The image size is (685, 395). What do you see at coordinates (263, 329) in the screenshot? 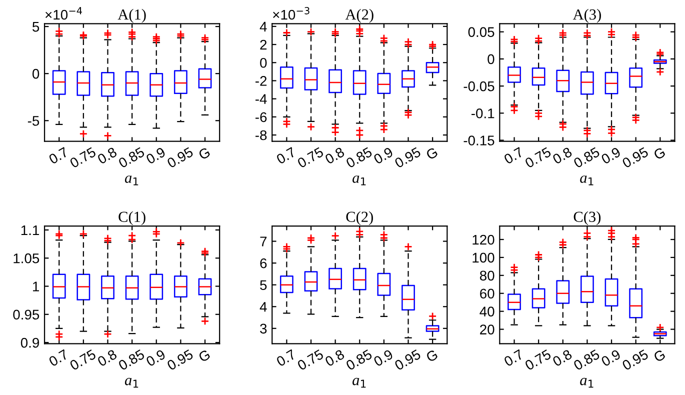
I see `y-tick-label: 3` at bounding box center [263, 329].